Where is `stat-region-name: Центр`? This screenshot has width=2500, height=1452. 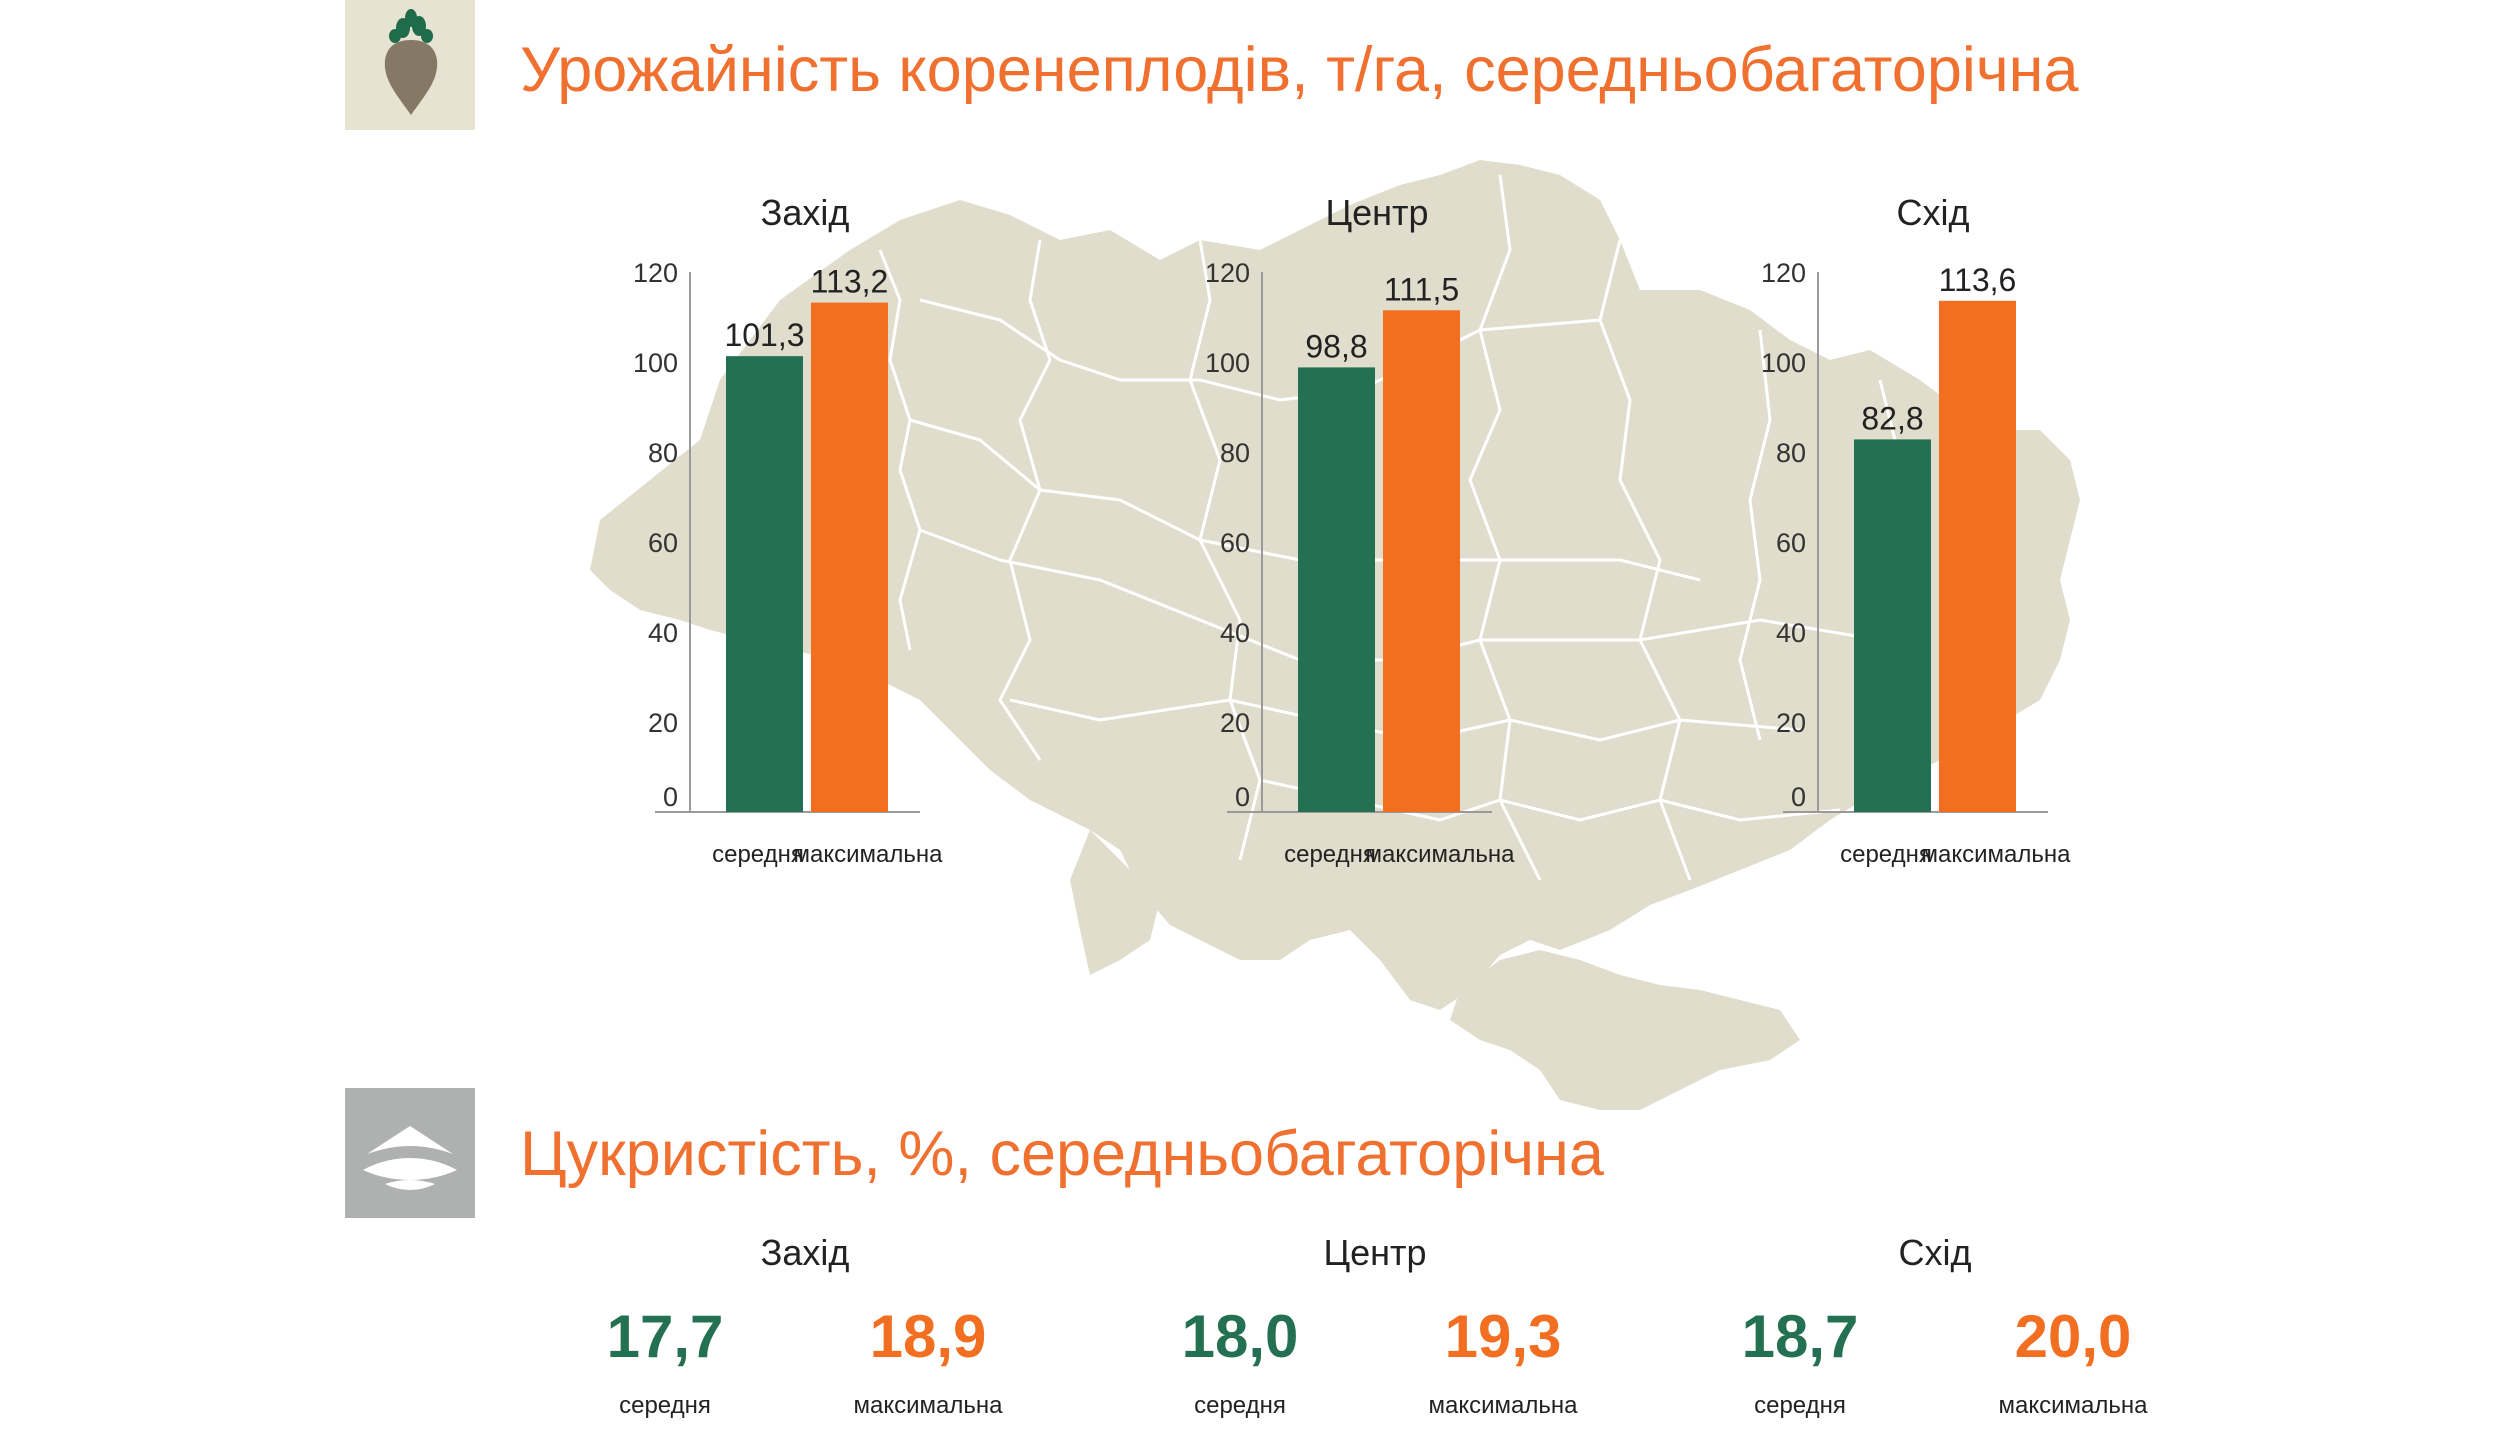 stat-region-name: Центр is located at coordinates (1375, 1252).